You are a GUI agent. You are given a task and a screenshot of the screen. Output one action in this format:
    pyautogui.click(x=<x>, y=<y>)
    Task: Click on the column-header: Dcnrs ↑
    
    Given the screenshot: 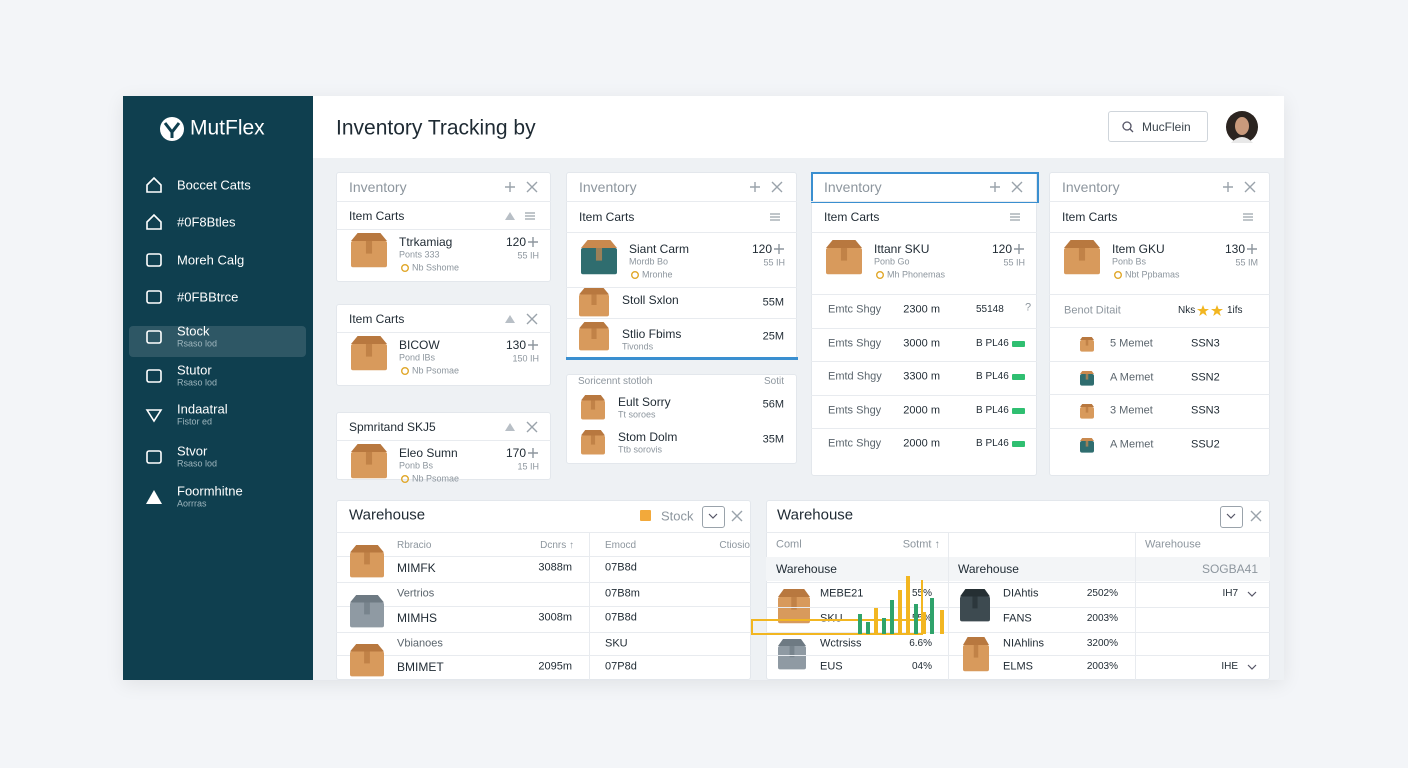 What is the action you would take?
    pyautogui.click(x=557, y=545)
    